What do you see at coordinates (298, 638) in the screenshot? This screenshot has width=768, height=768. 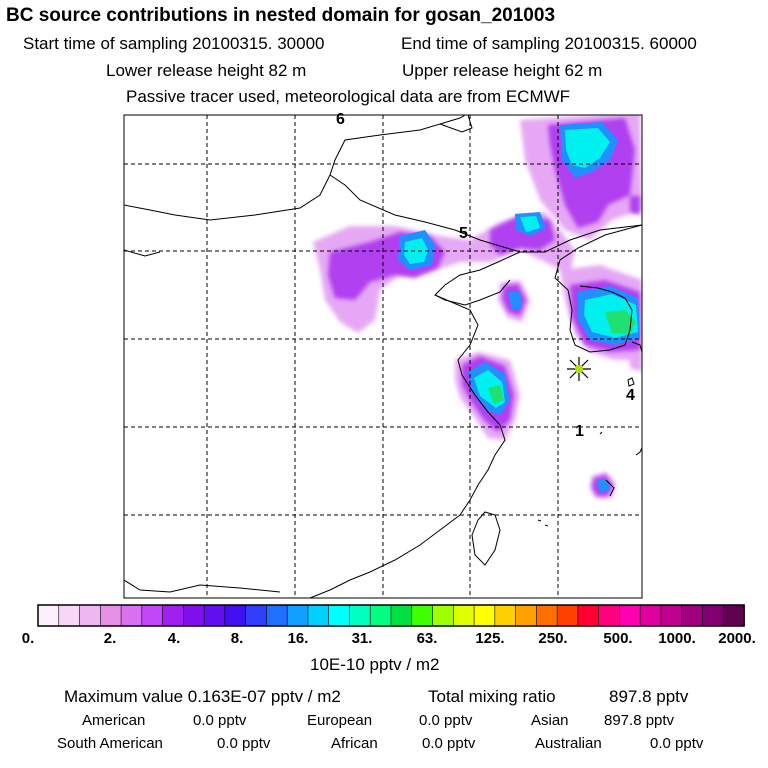 I see `colorbar-tick: 16.` at bounding box center [298, 638].